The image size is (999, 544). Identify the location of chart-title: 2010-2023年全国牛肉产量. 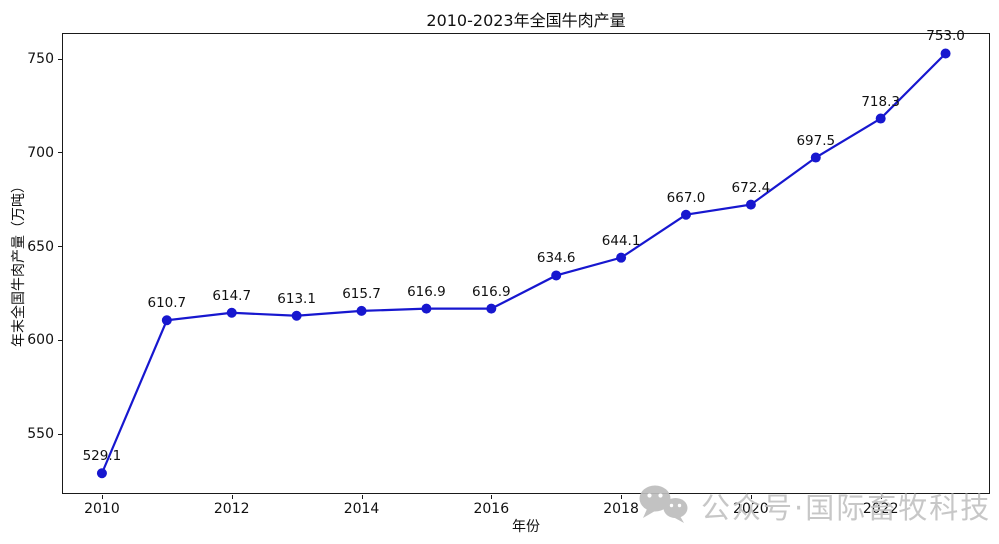
(526, 20).